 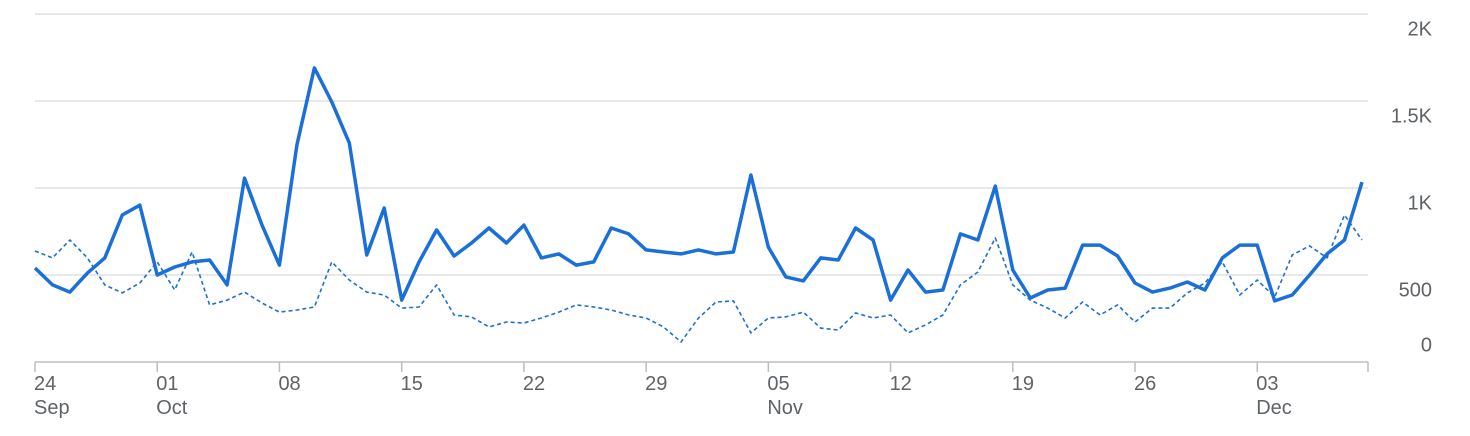 I want to click on x-tick-label: 05 Nov, so click(x=785, y=396).